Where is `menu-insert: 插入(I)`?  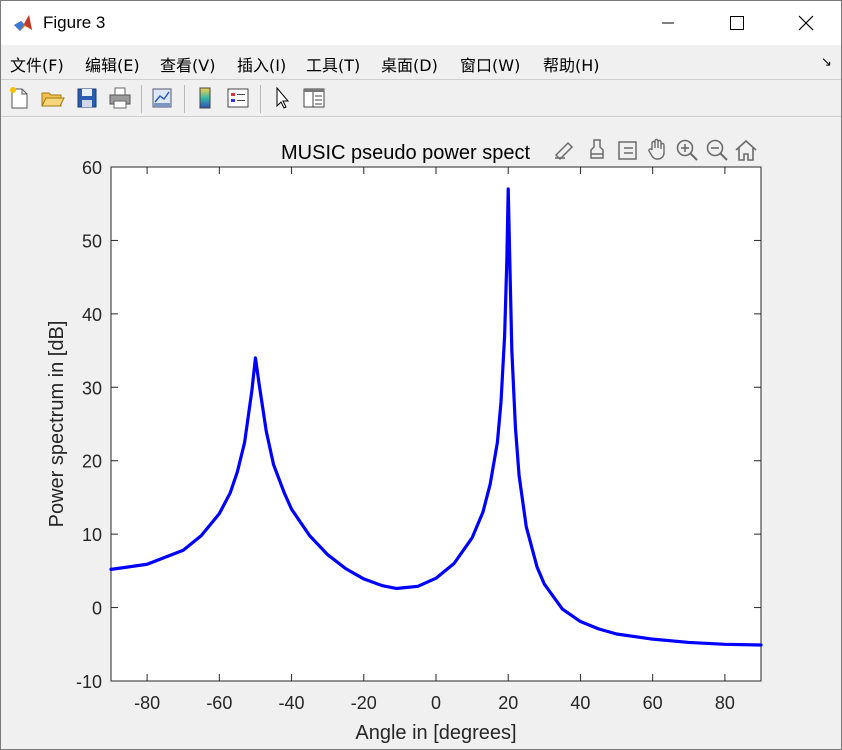
menu-insert: 插入(I) is located at coordinates (262, 65).